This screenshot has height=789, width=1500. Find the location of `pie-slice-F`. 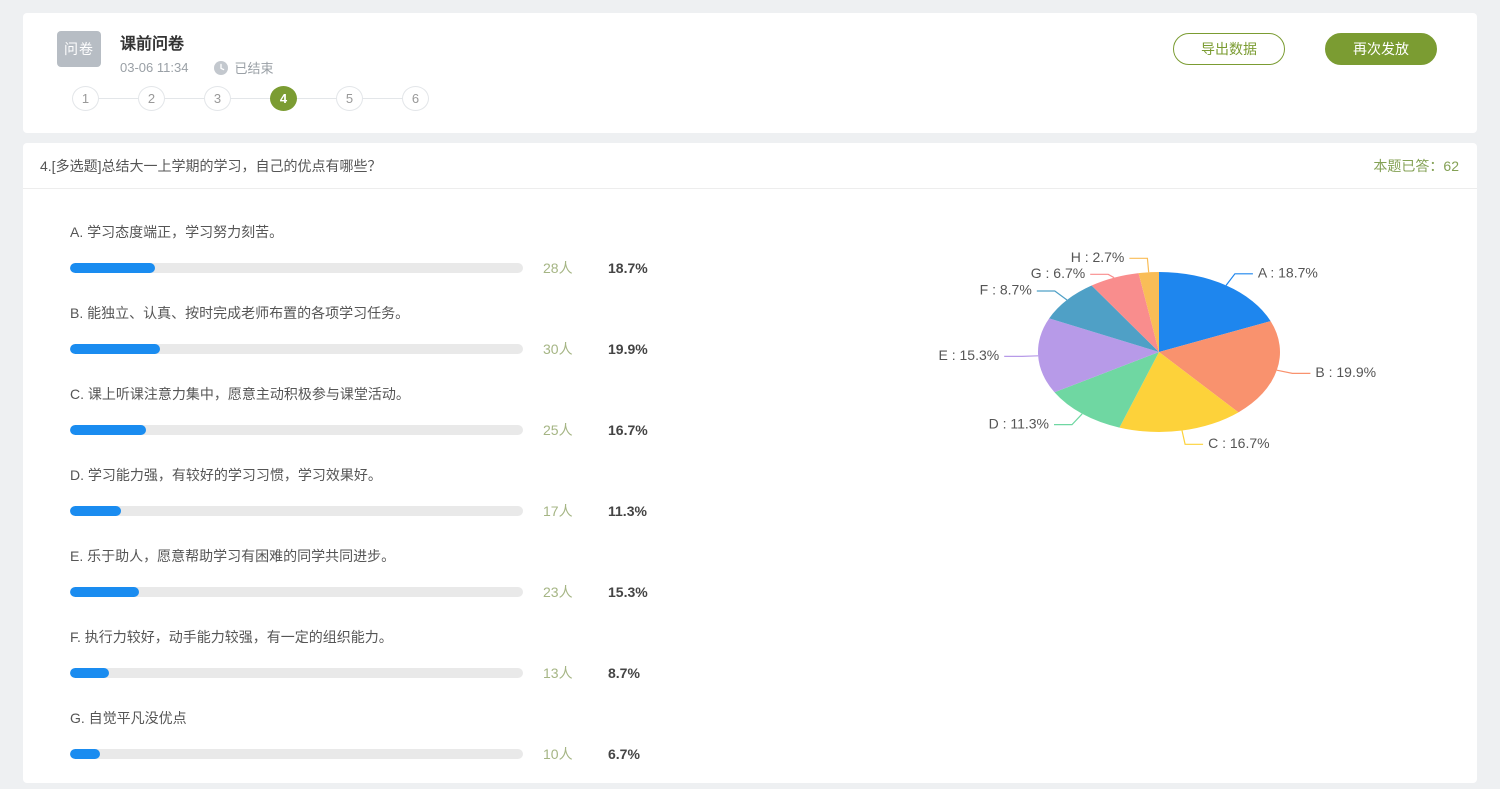

pie-slice-F is located at coordinates (1104, 318).